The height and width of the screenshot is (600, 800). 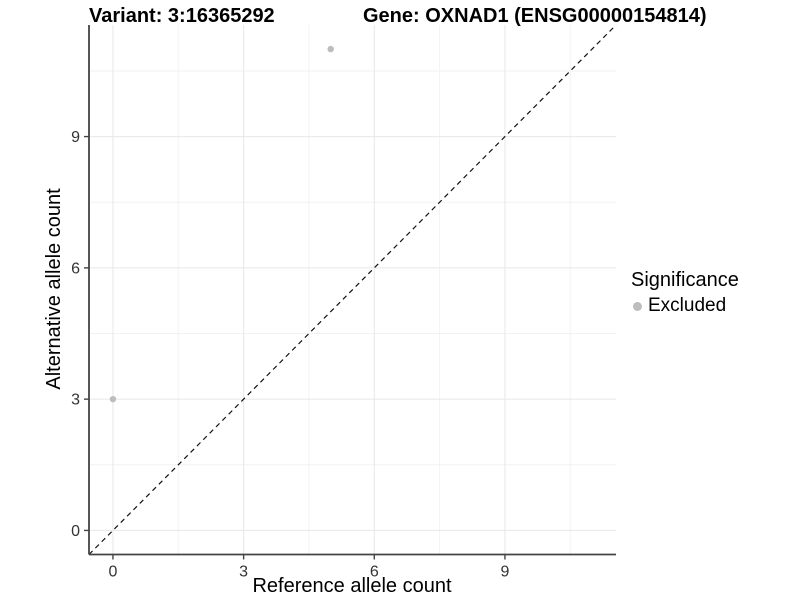 I want to click on y-axis-title: Alternative allele count, so click(x=54, y=289).